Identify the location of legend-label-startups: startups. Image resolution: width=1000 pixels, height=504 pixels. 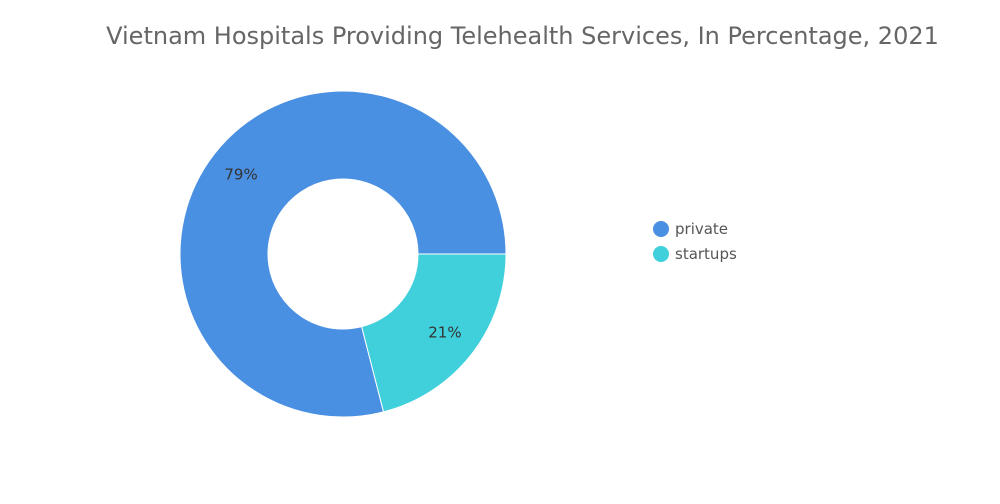
(706, 253).